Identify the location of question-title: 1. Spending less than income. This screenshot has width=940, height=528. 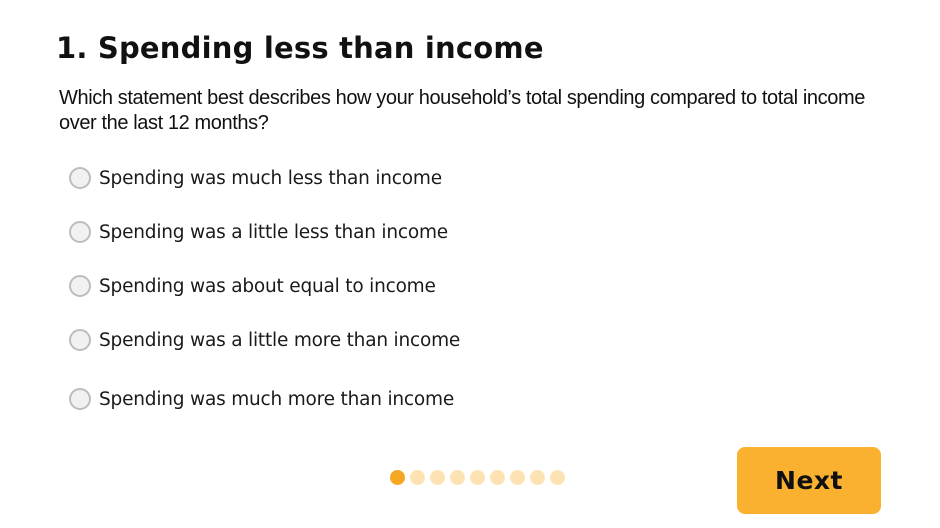
(300, 48).